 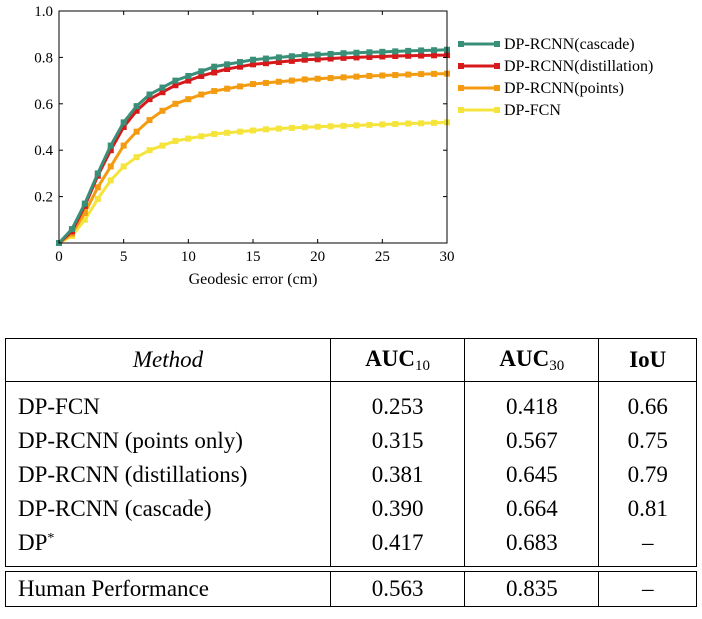 What do you see at coordinates (351, 589) in the screenshot?
I see `table-row-human: Human Performance 0.563 0.835 –` at bounding box center [351, 589].